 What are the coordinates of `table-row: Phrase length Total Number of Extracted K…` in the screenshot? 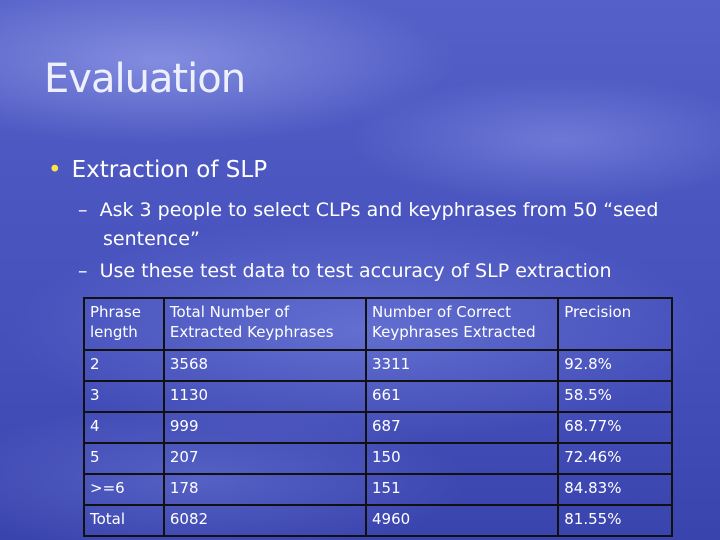 It's located at (378, 324).